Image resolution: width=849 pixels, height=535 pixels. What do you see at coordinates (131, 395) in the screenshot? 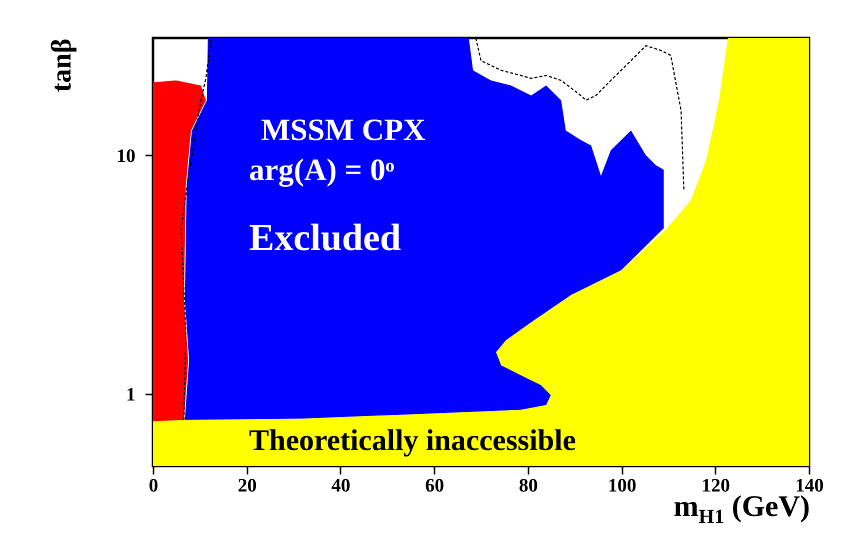
I see `y-tick-label: 1` at bounding box center [131, 395].